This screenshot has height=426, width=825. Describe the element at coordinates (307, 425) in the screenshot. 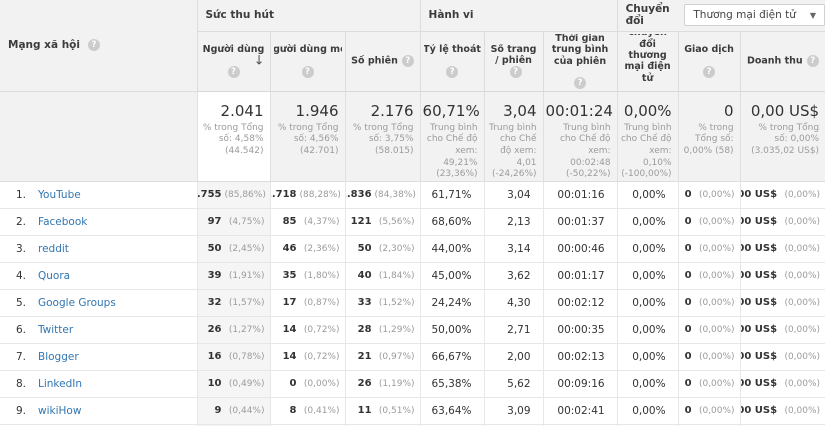

I see `cell-new_users: 5(0,26%)` at that location.